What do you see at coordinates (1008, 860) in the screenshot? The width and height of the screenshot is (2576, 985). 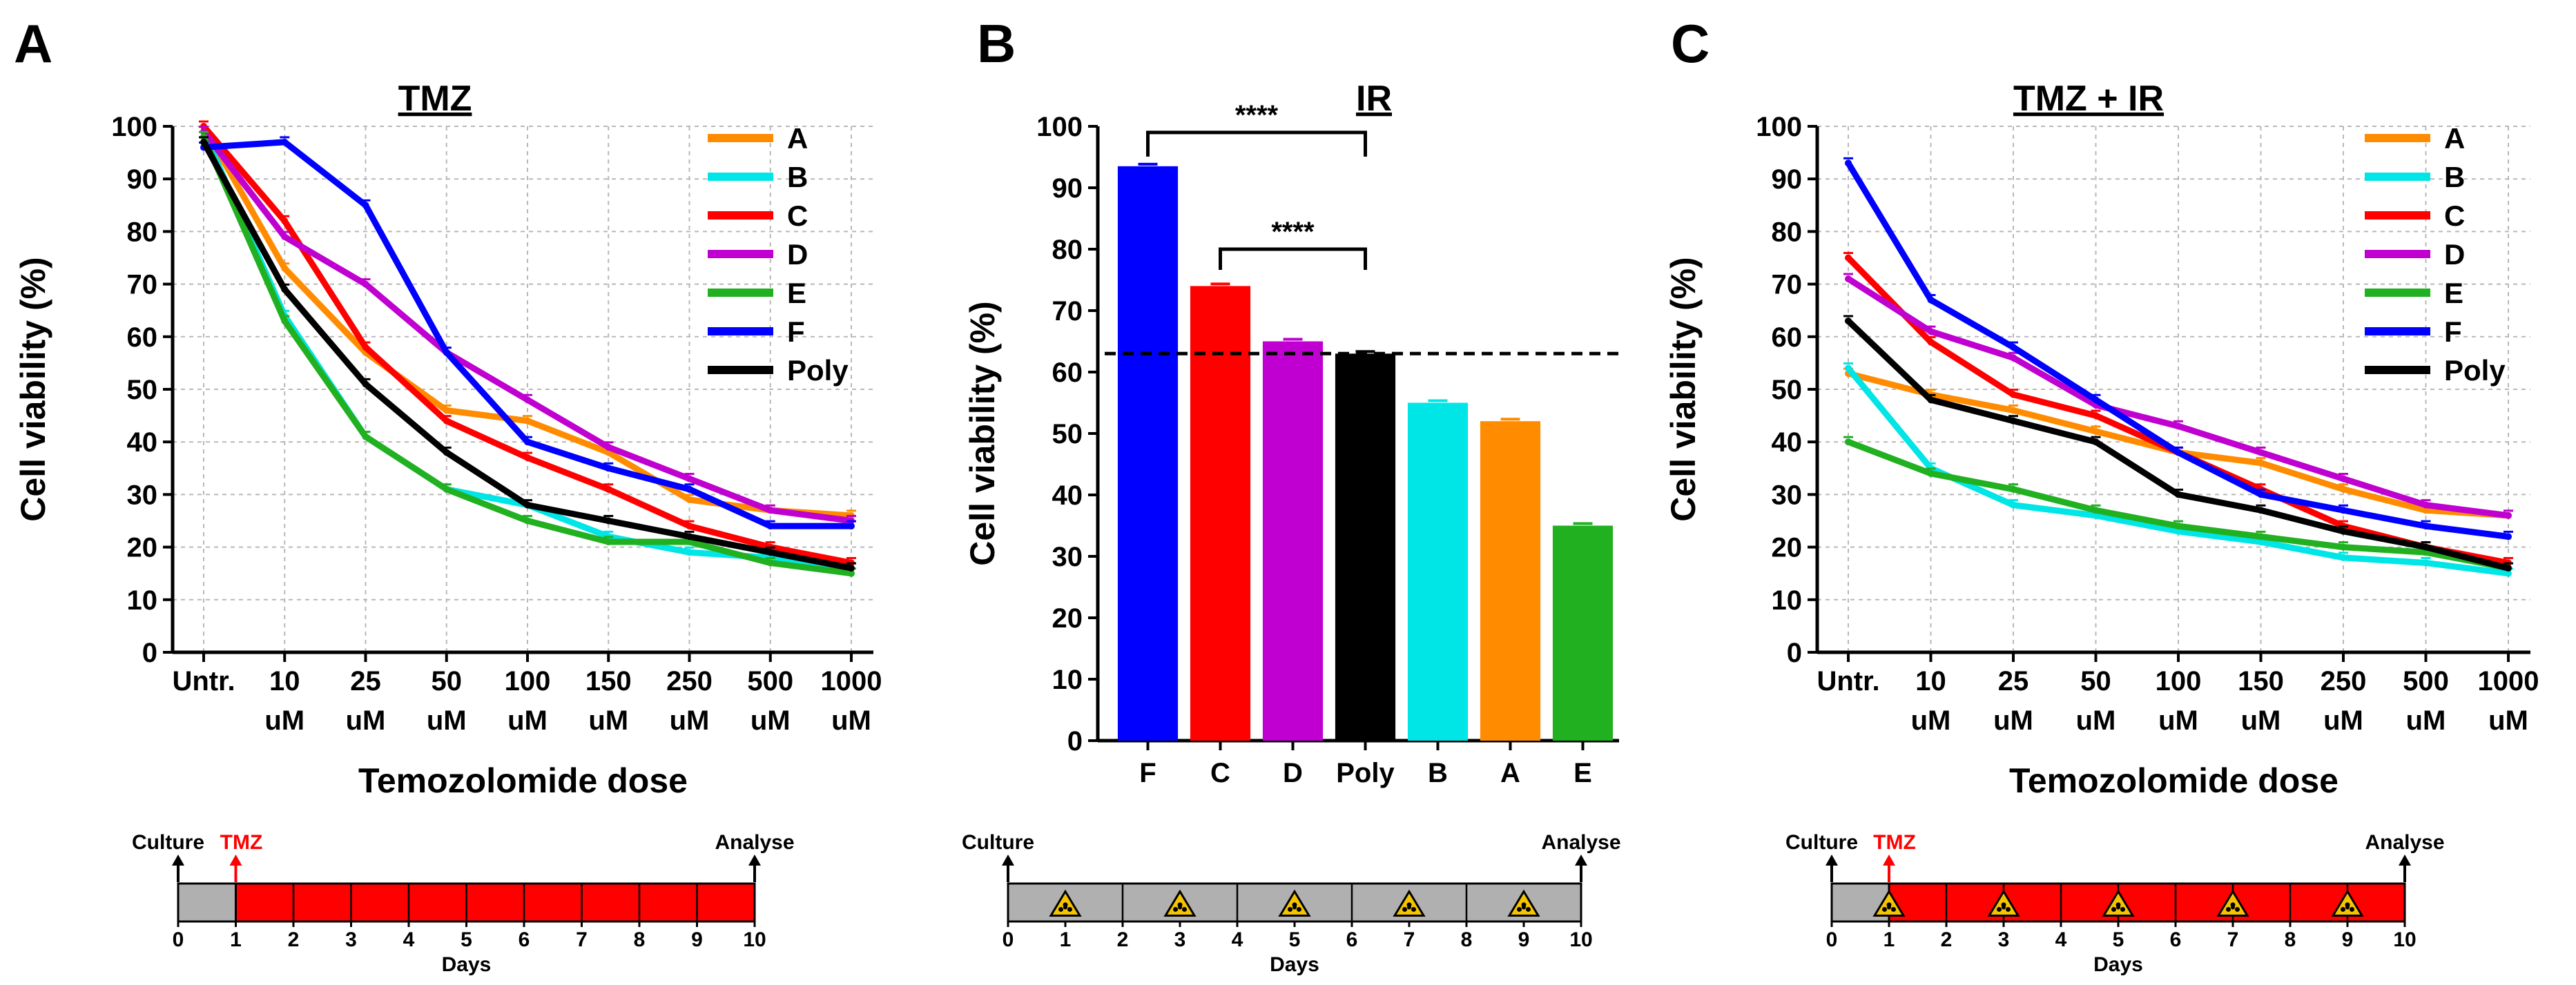 I see `start-marker-arrow` at bounding box center [1008, 860].